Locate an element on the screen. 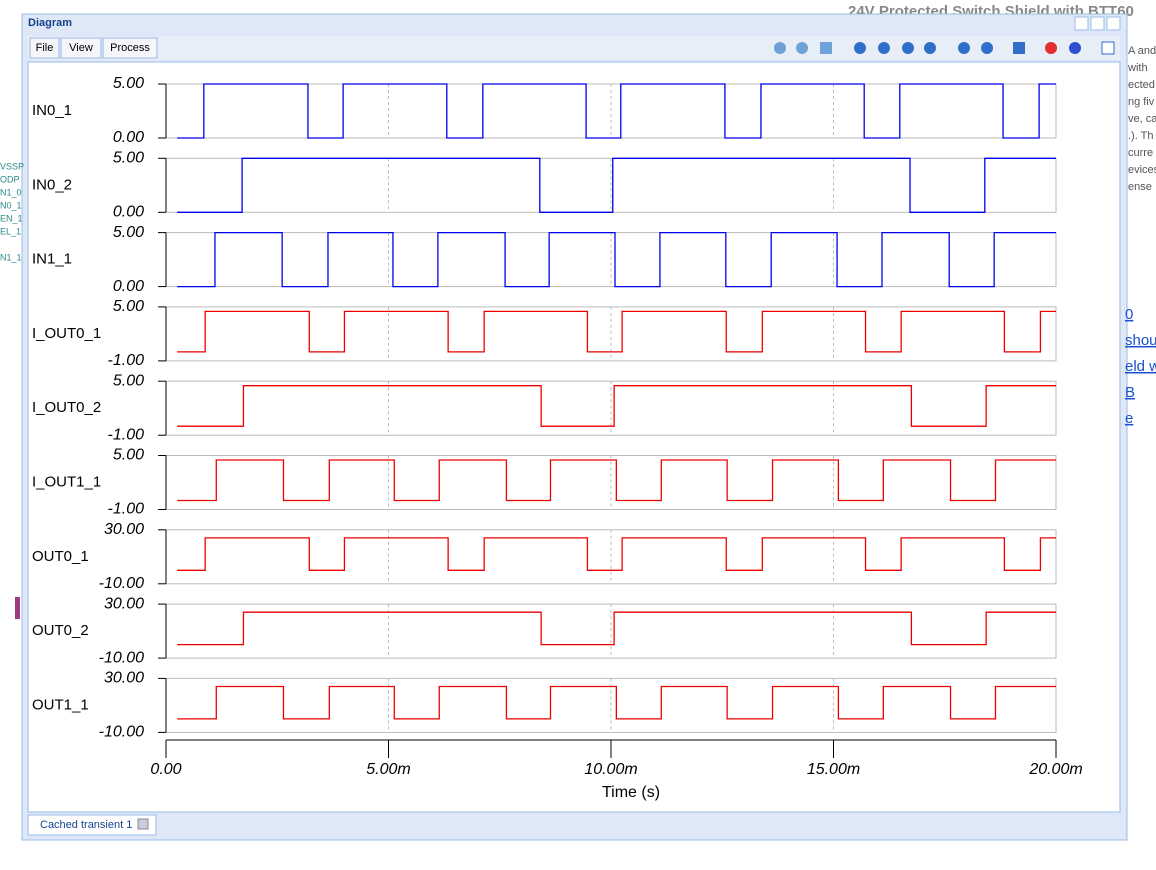  signal-name: IN1_1 is located at coordinates (52, 259).